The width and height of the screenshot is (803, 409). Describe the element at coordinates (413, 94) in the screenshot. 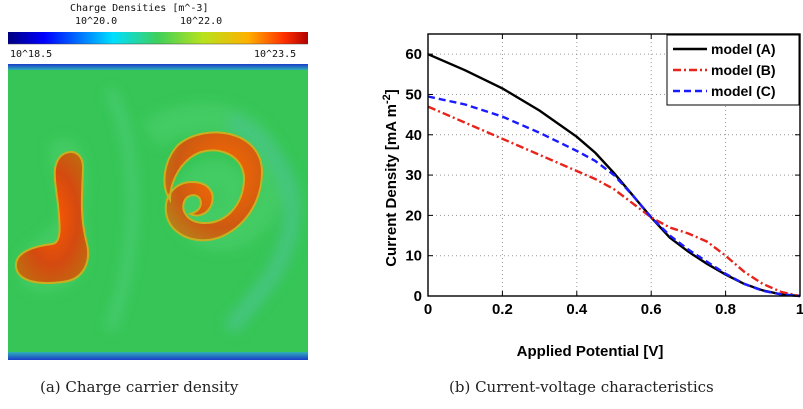

I see `y-tick-label: 50` at that location.